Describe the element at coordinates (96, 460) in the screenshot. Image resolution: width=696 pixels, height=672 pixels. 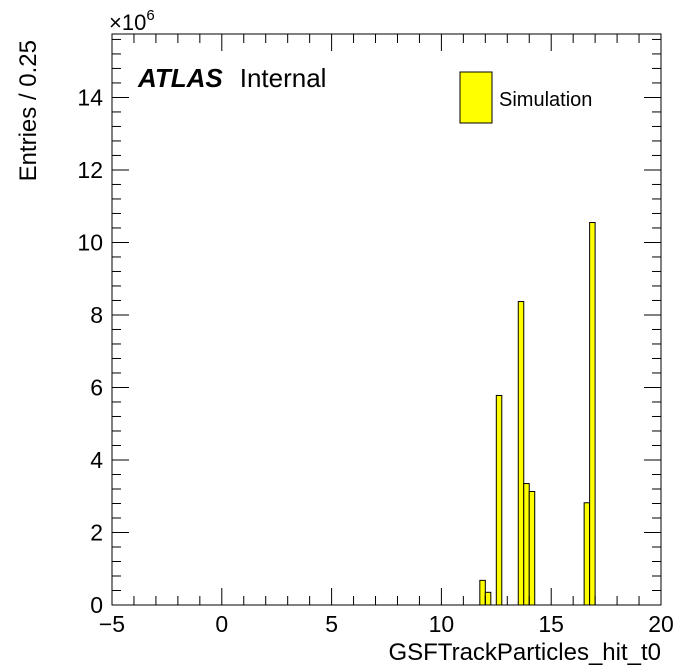
I see `y-tick-label: 4` at that location.